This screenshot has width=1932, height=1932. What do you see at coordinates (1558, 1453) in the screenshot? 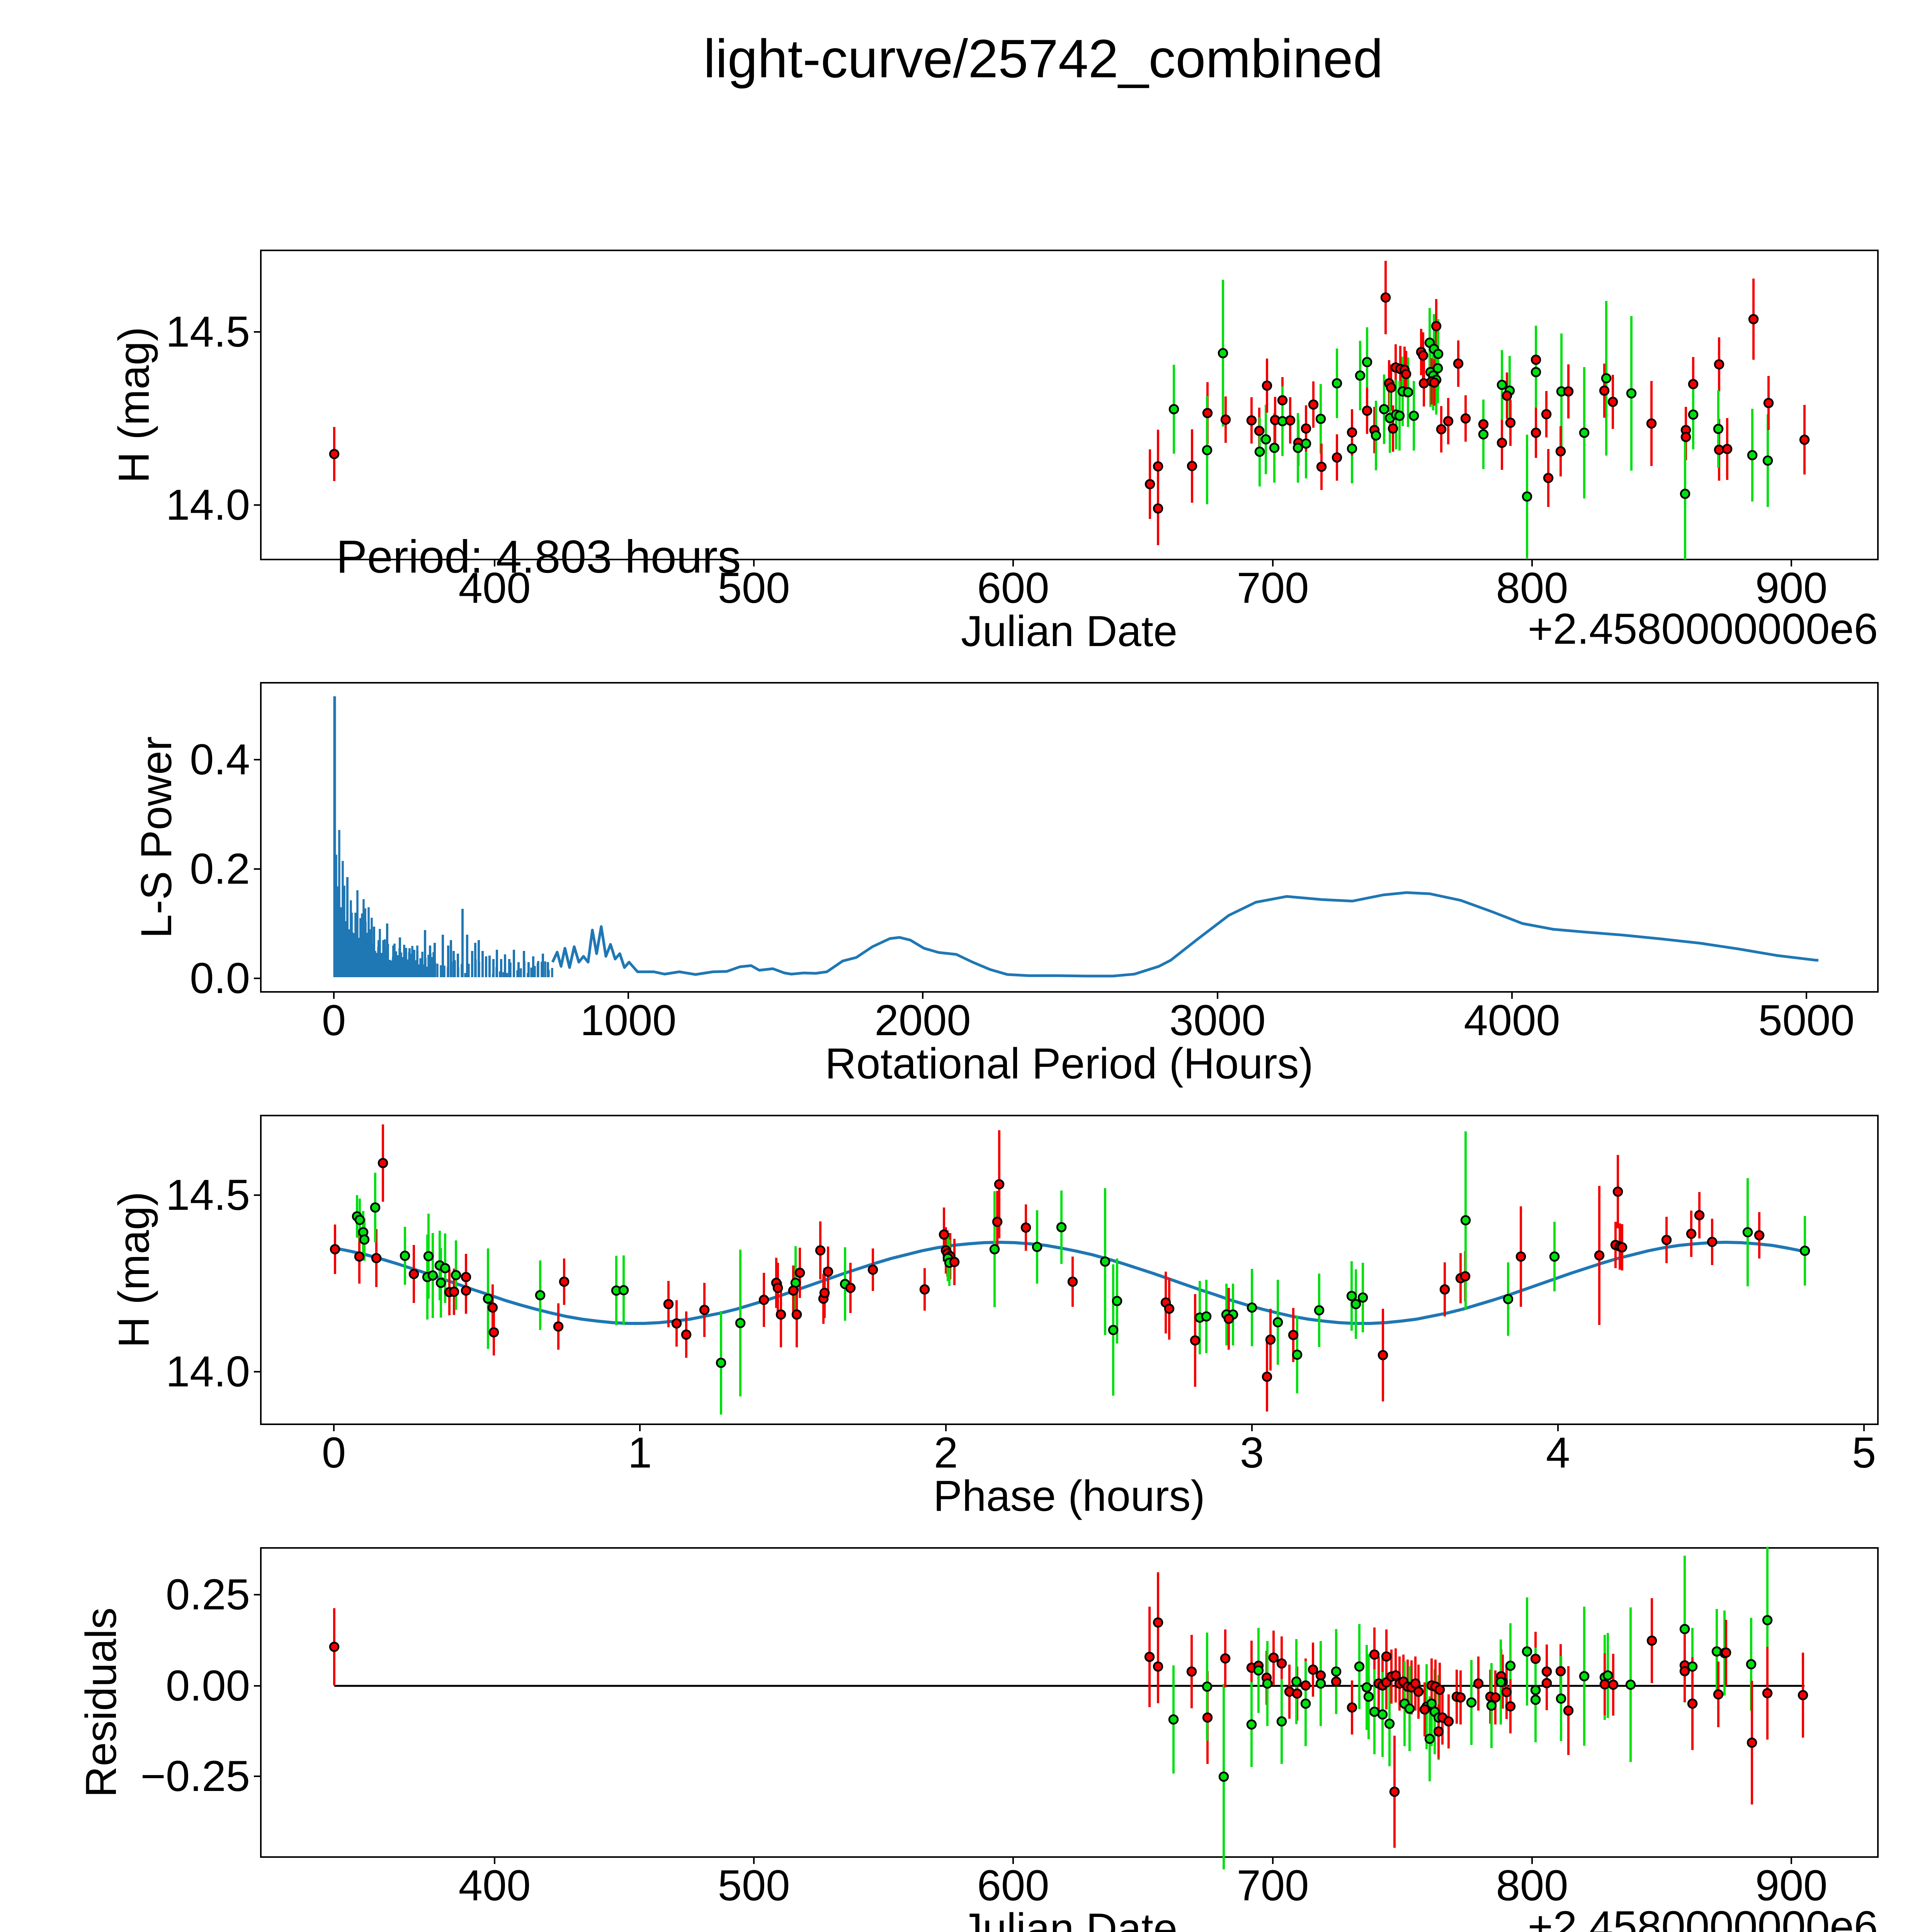
I see `svg-text: 4` at bounding box center [1558, 1453].